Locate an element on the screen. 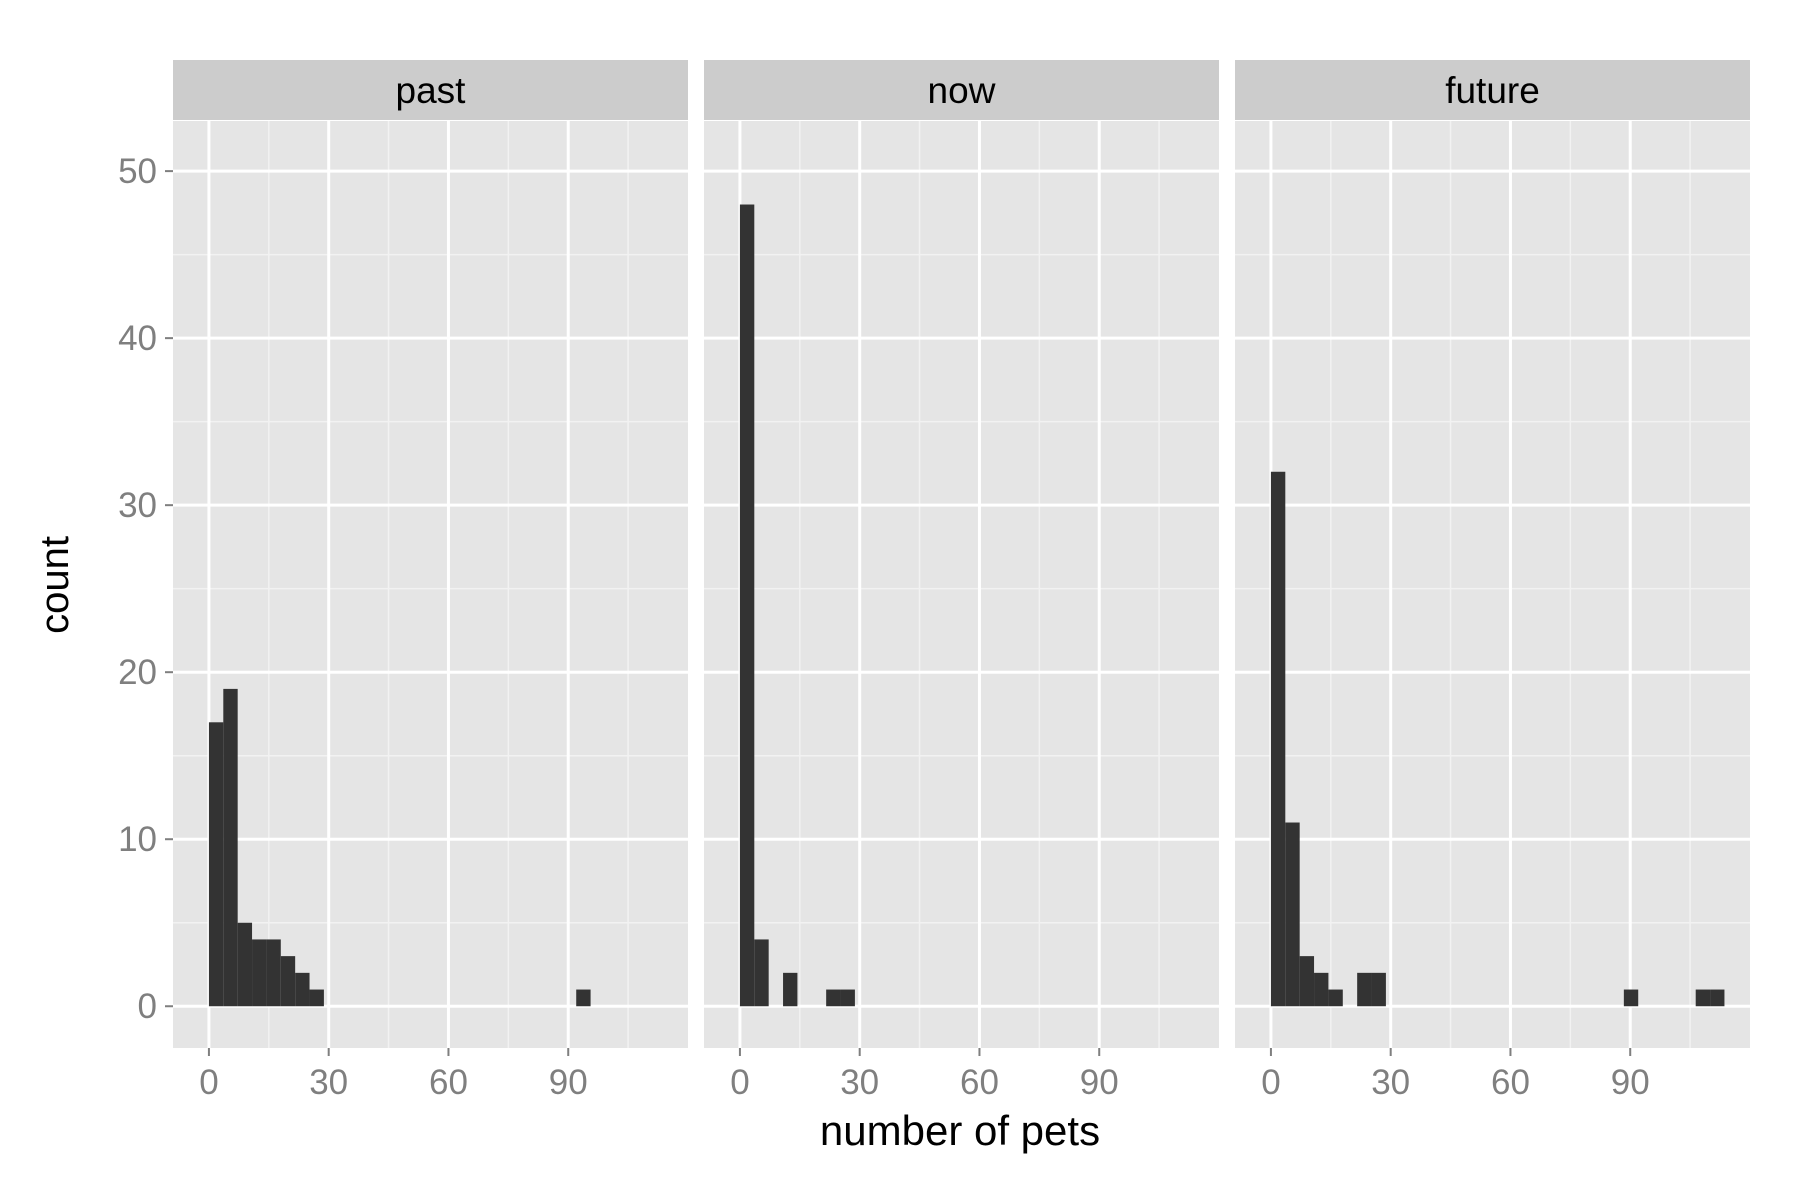  y-tick-label: 40 is located at coordinates (137, 338).